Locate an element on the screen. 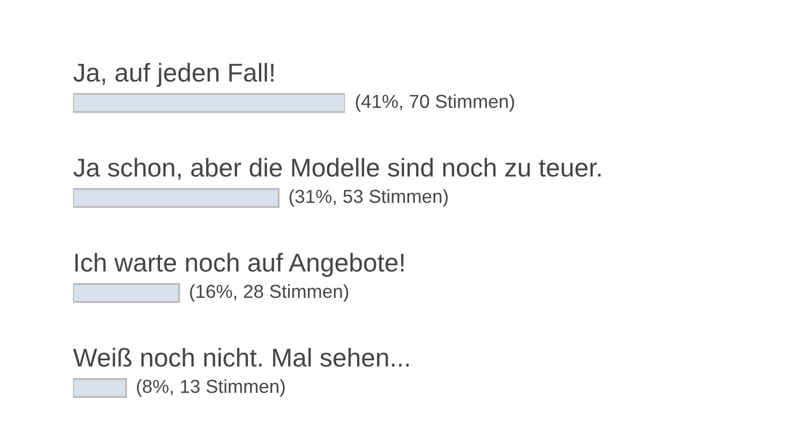 The width and height of the screenshot is (790, 425). y-tick-label: Ja, auf jeden Fall! is located at coordinates (173, 74).